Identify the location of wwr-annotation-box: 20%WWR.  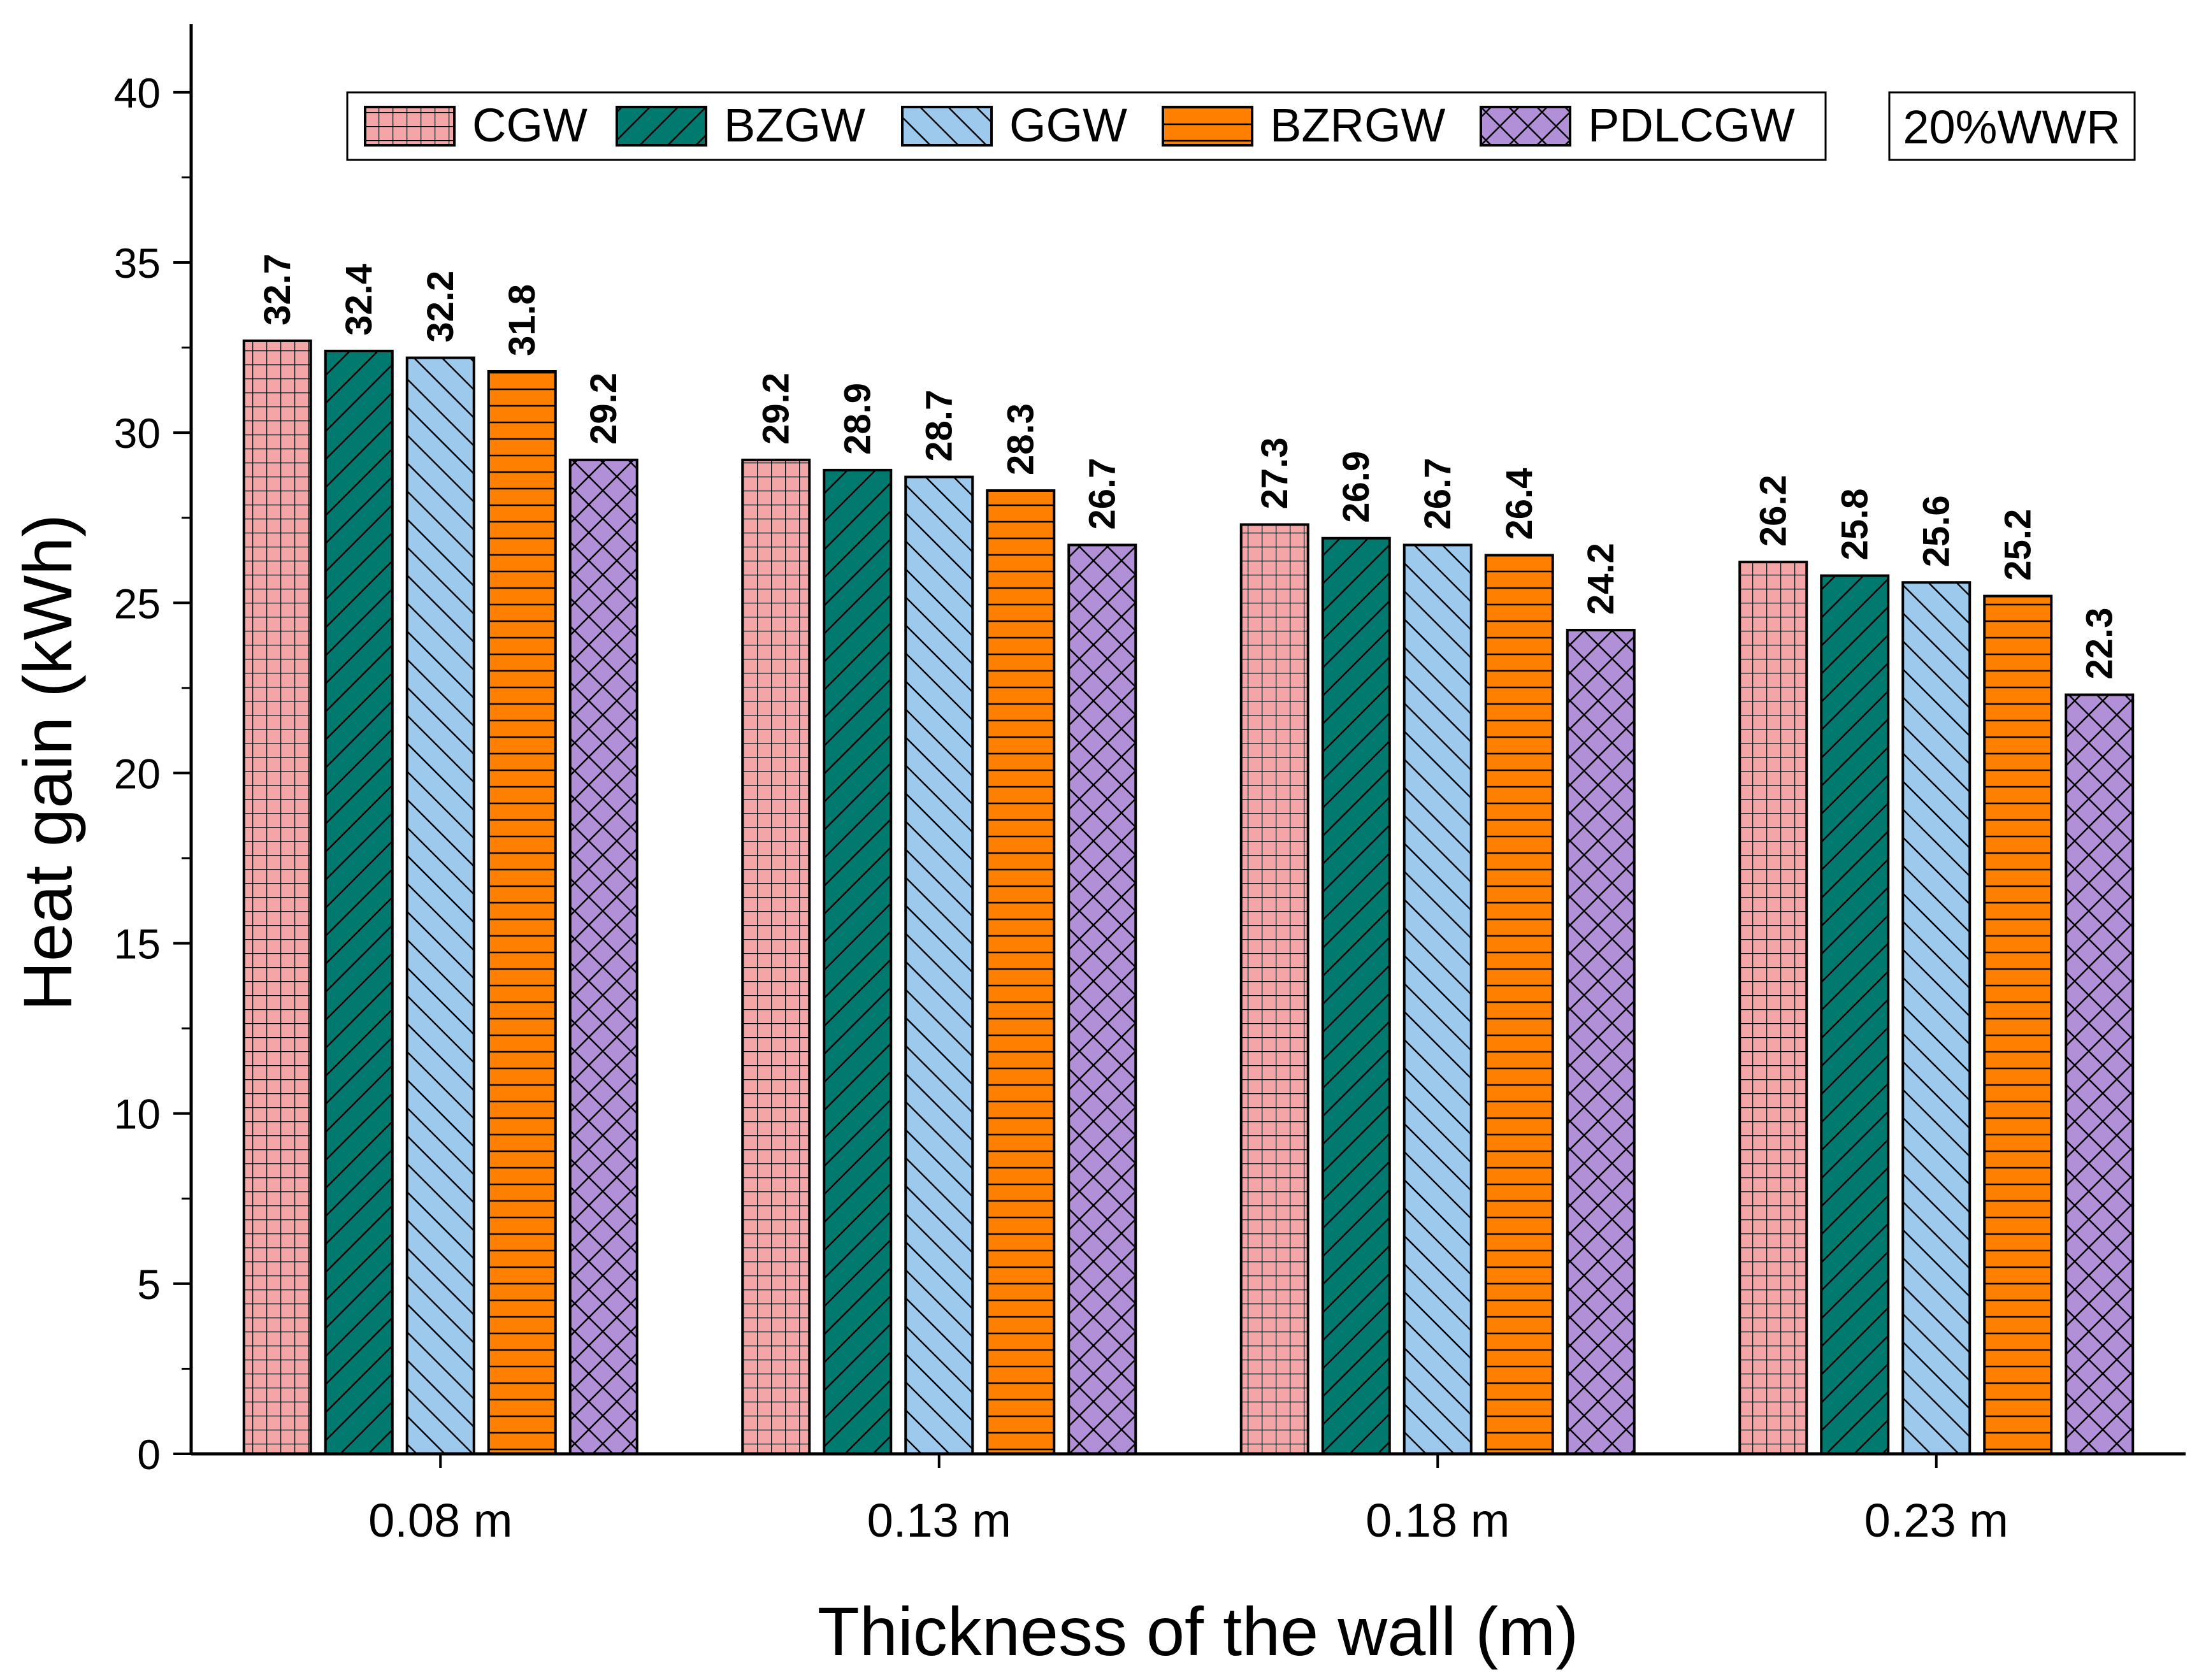
(2012, 126).